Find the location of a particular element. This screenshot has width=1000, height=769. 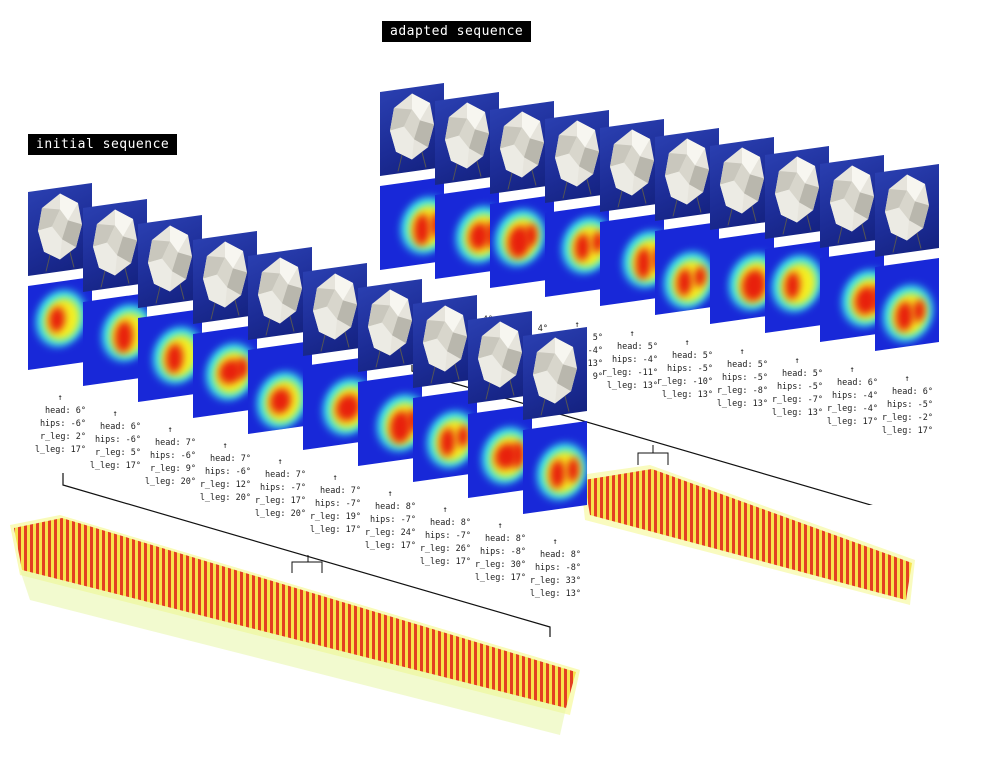

joint-angles: ↑ head: 6° hips: -4° r_leg: -4° l_leg: 17° is located at coordinates (843, 396).